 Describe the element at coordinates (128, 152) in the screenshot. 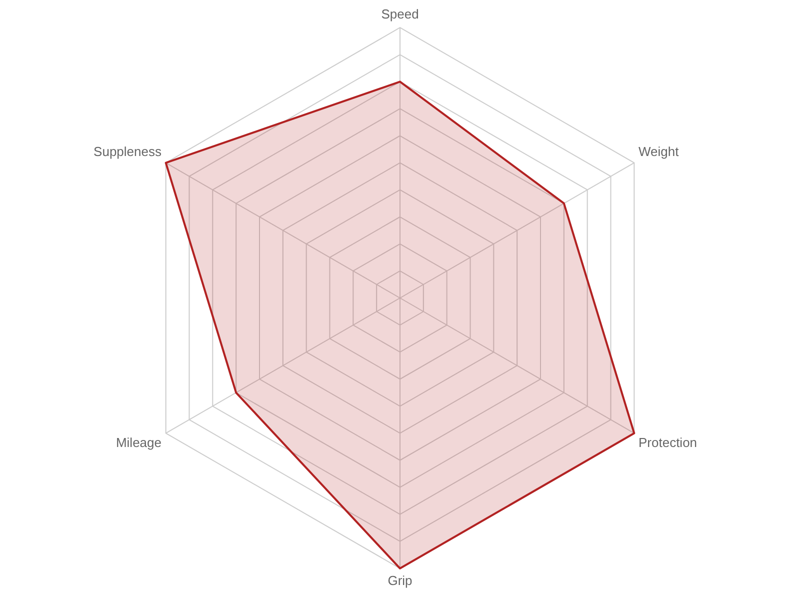

I see `spoke-label: Suppleness` at that location.